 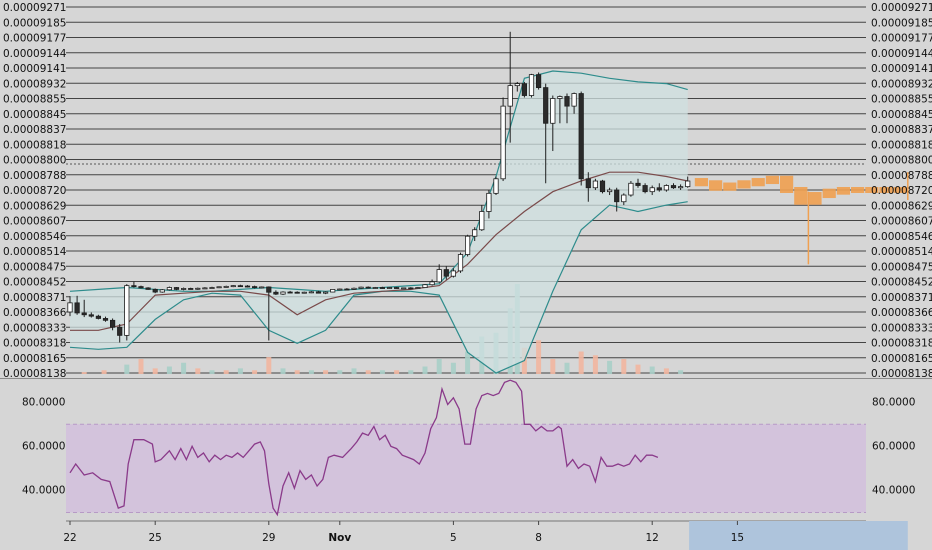 What do you see at coordinates (737, 538) in the screenshot?
I see `time-axis-label: 15` at bounding box center [737, 538].